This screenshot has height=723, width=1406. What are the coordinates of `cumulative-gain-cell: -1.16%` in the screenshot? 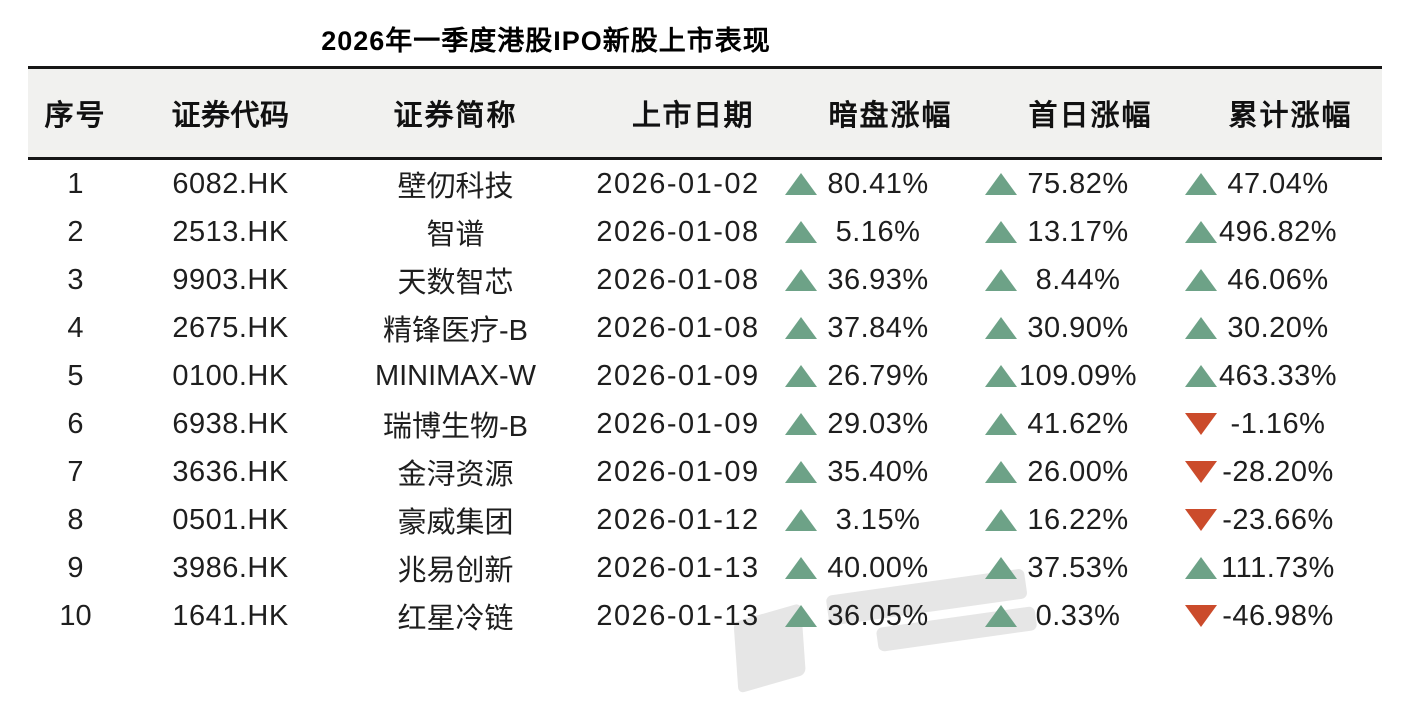 It's located at (1273, 424).